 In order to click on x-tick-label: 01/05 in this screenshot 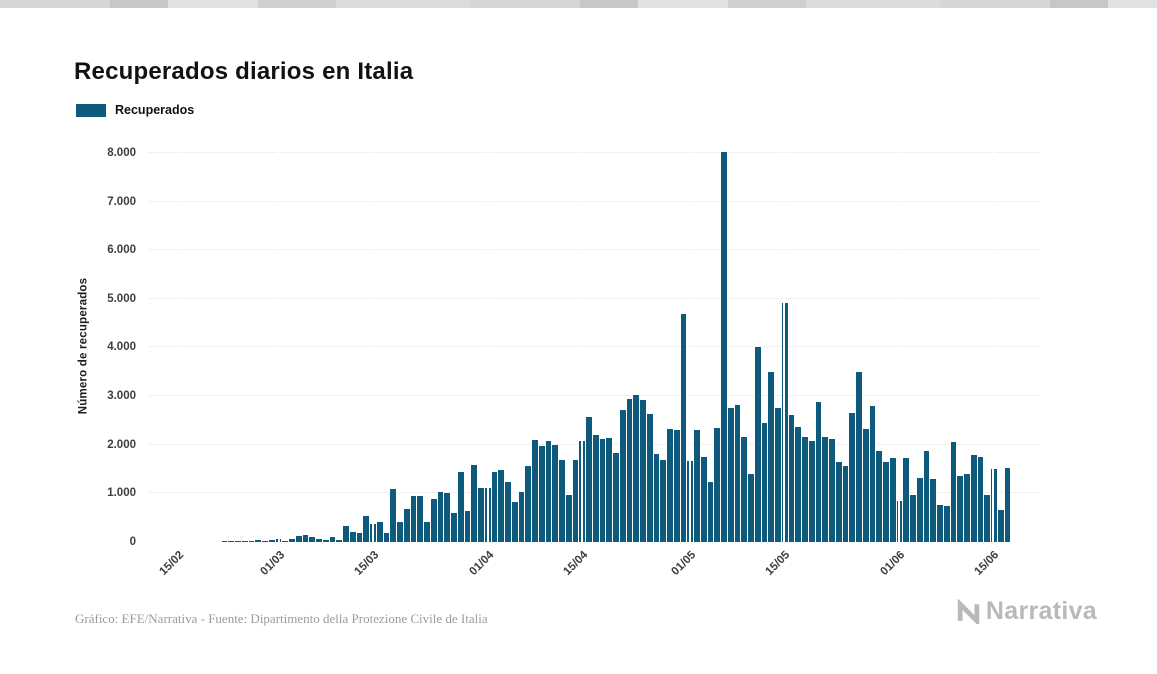, I will do `click(684, 563)`.